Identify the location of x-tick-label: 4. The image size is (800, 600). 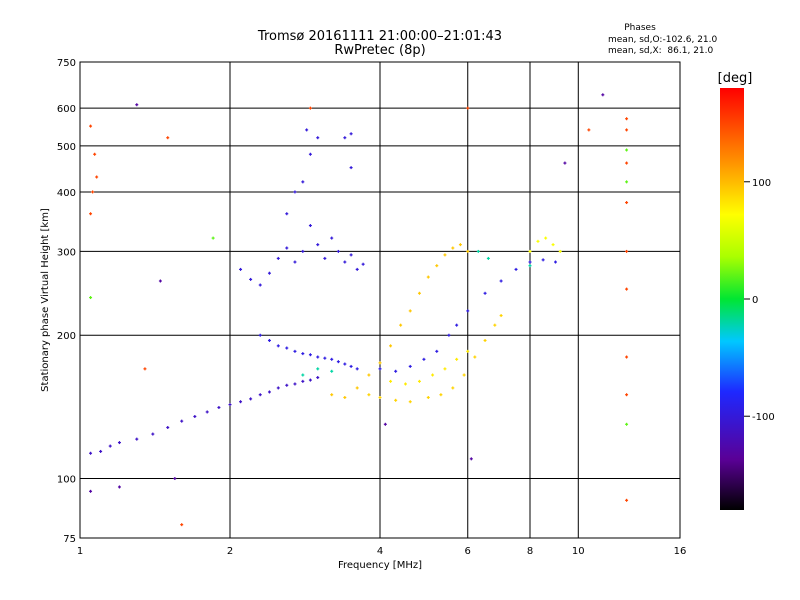
(380, 551).